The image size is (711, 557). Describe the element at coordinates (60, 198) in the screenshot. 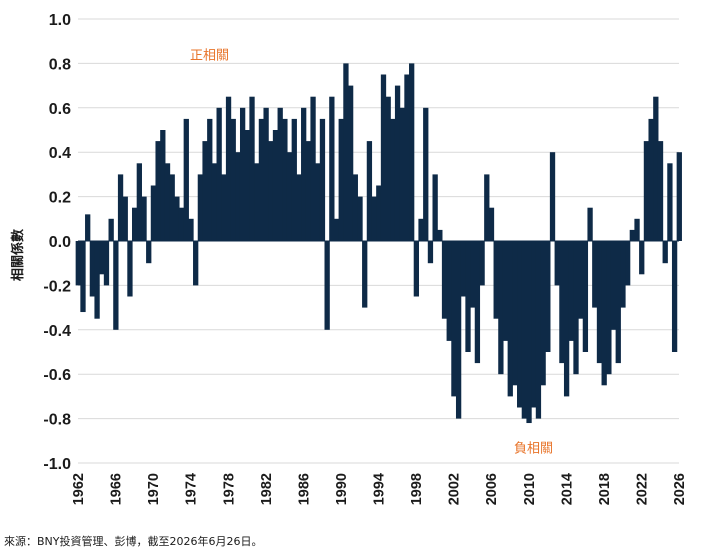

I see `y-tick-label: 0.2` at that location.